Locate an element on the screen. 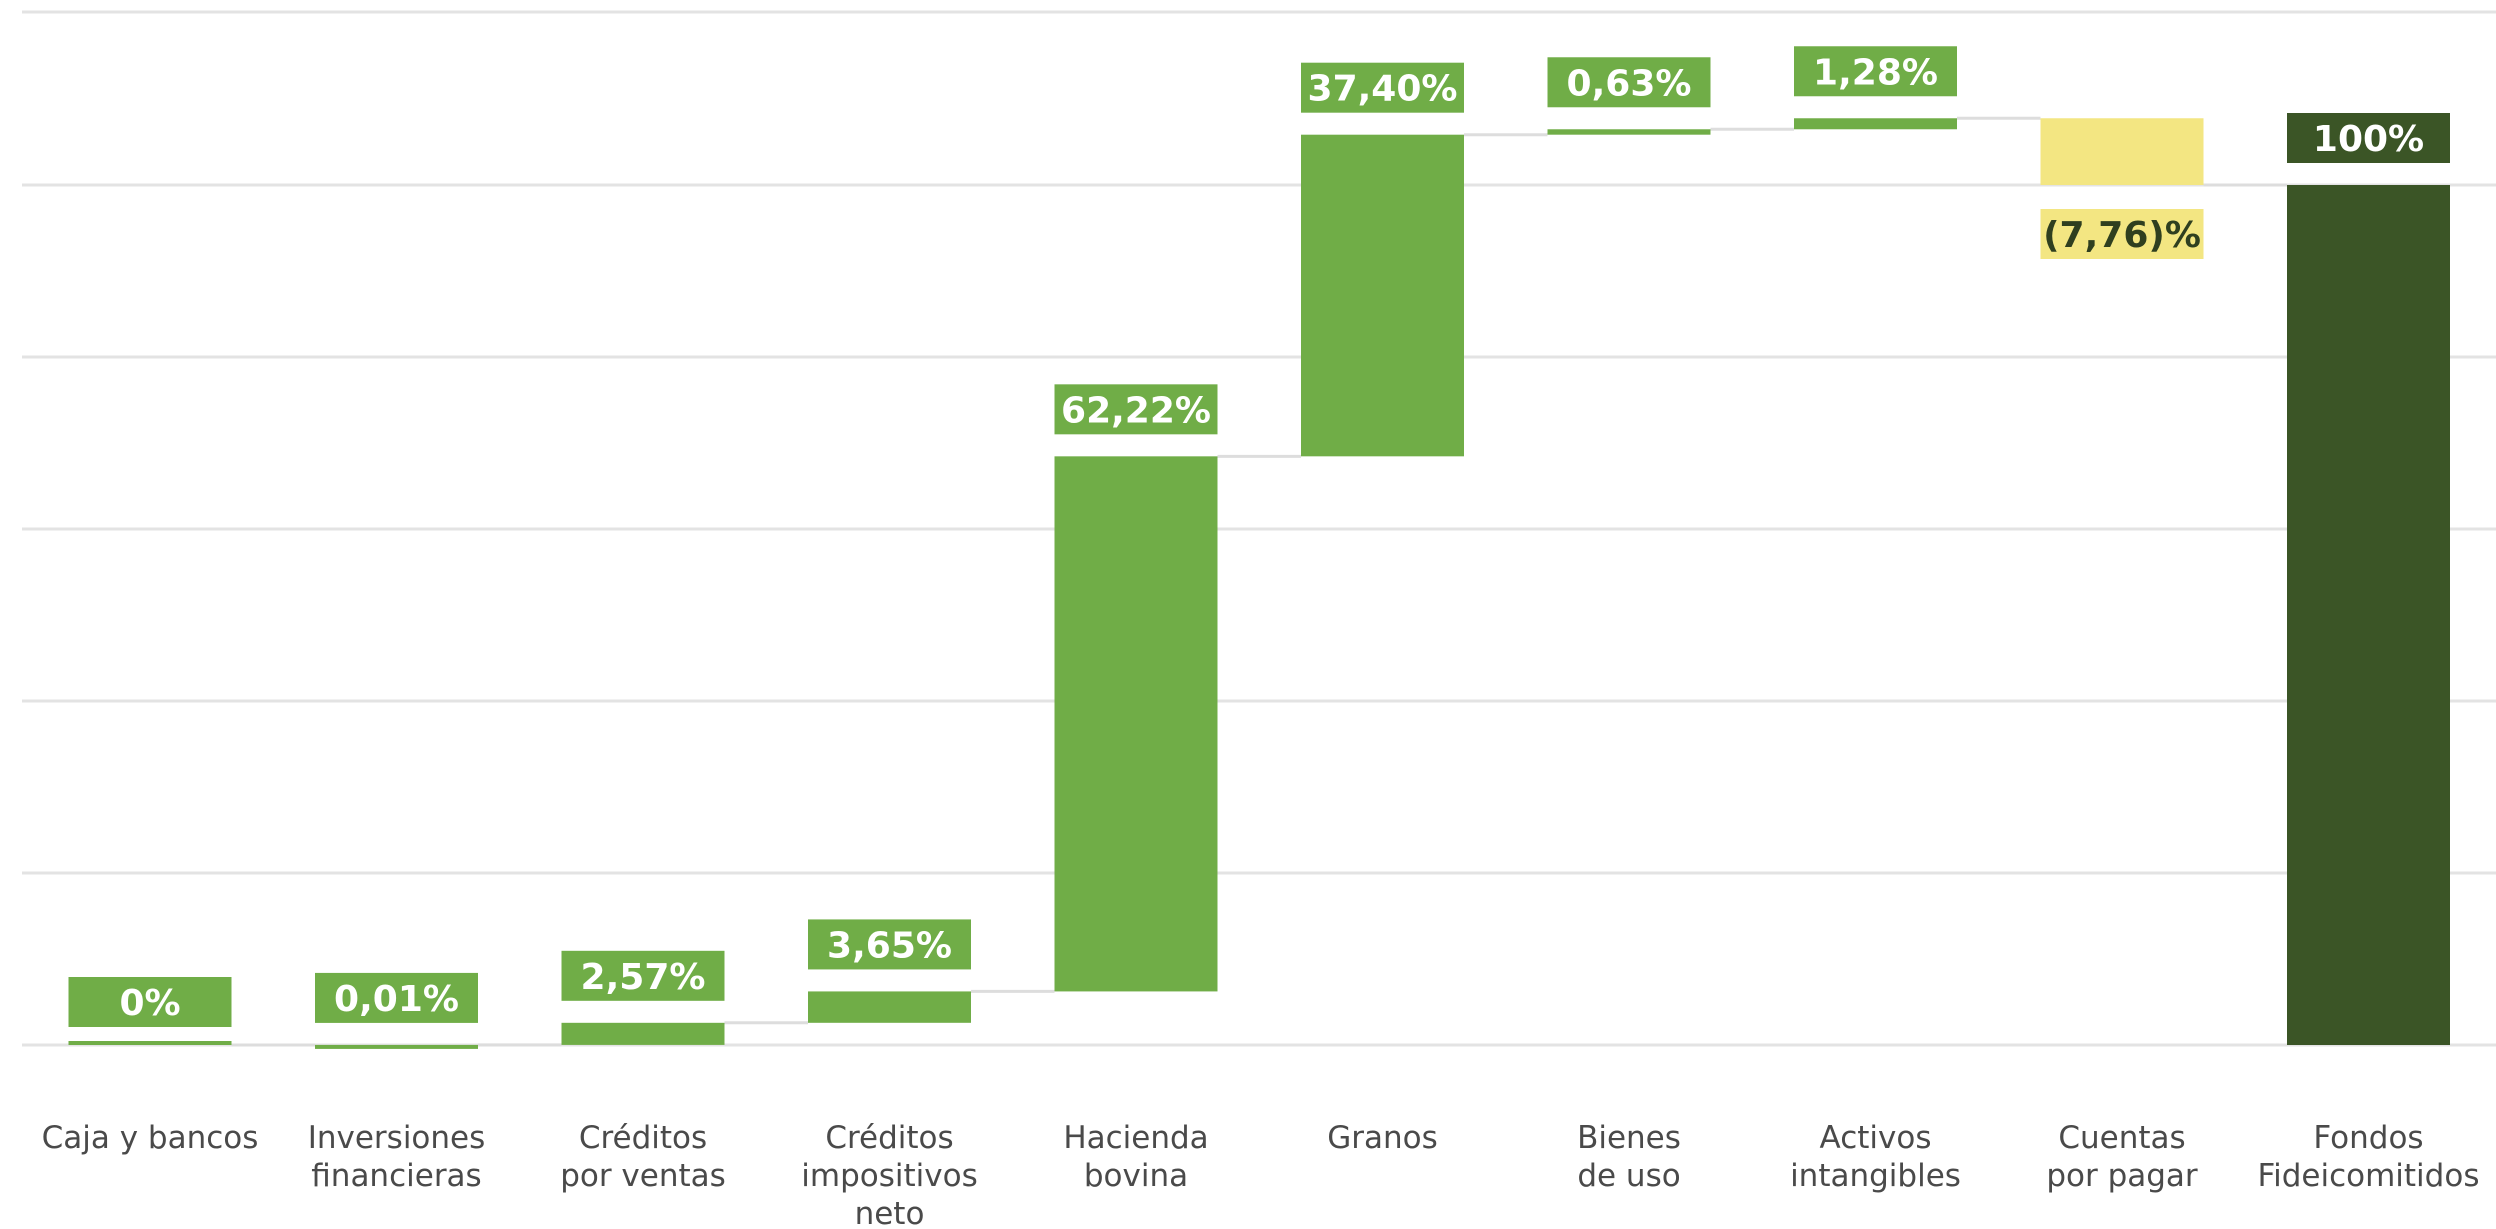 The image size is (2496, 1229). category-label: neto is located at coordinates (890, 1212).